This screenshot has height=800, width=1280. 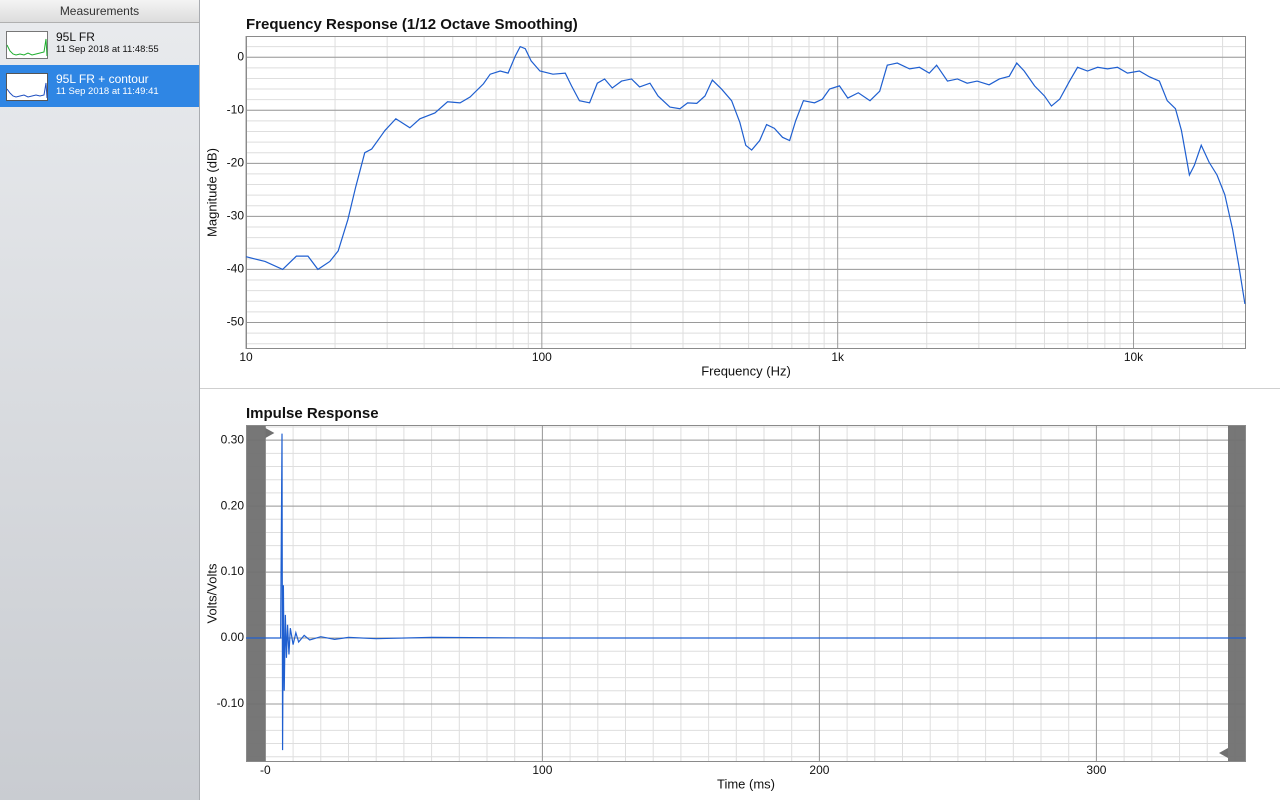 What do you see at coordinates (236, 322) in the screenshot?
I see `y-tick-label: -50` at bounding box center [236, 322].